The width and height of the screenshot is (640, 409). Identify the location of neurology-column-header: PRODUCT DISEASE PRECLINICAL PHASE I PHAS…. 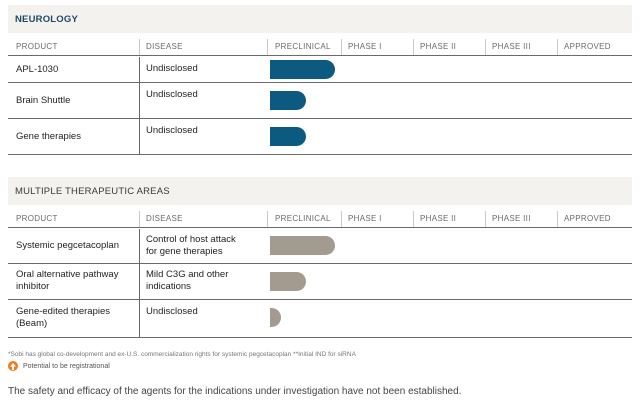
(320, 47).